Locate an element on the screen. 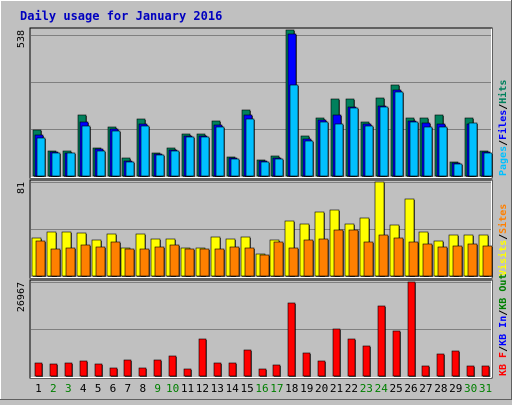 This screenshot has height=405, width=512. x-tick-label: 2 is located at coordinates (53, 388).